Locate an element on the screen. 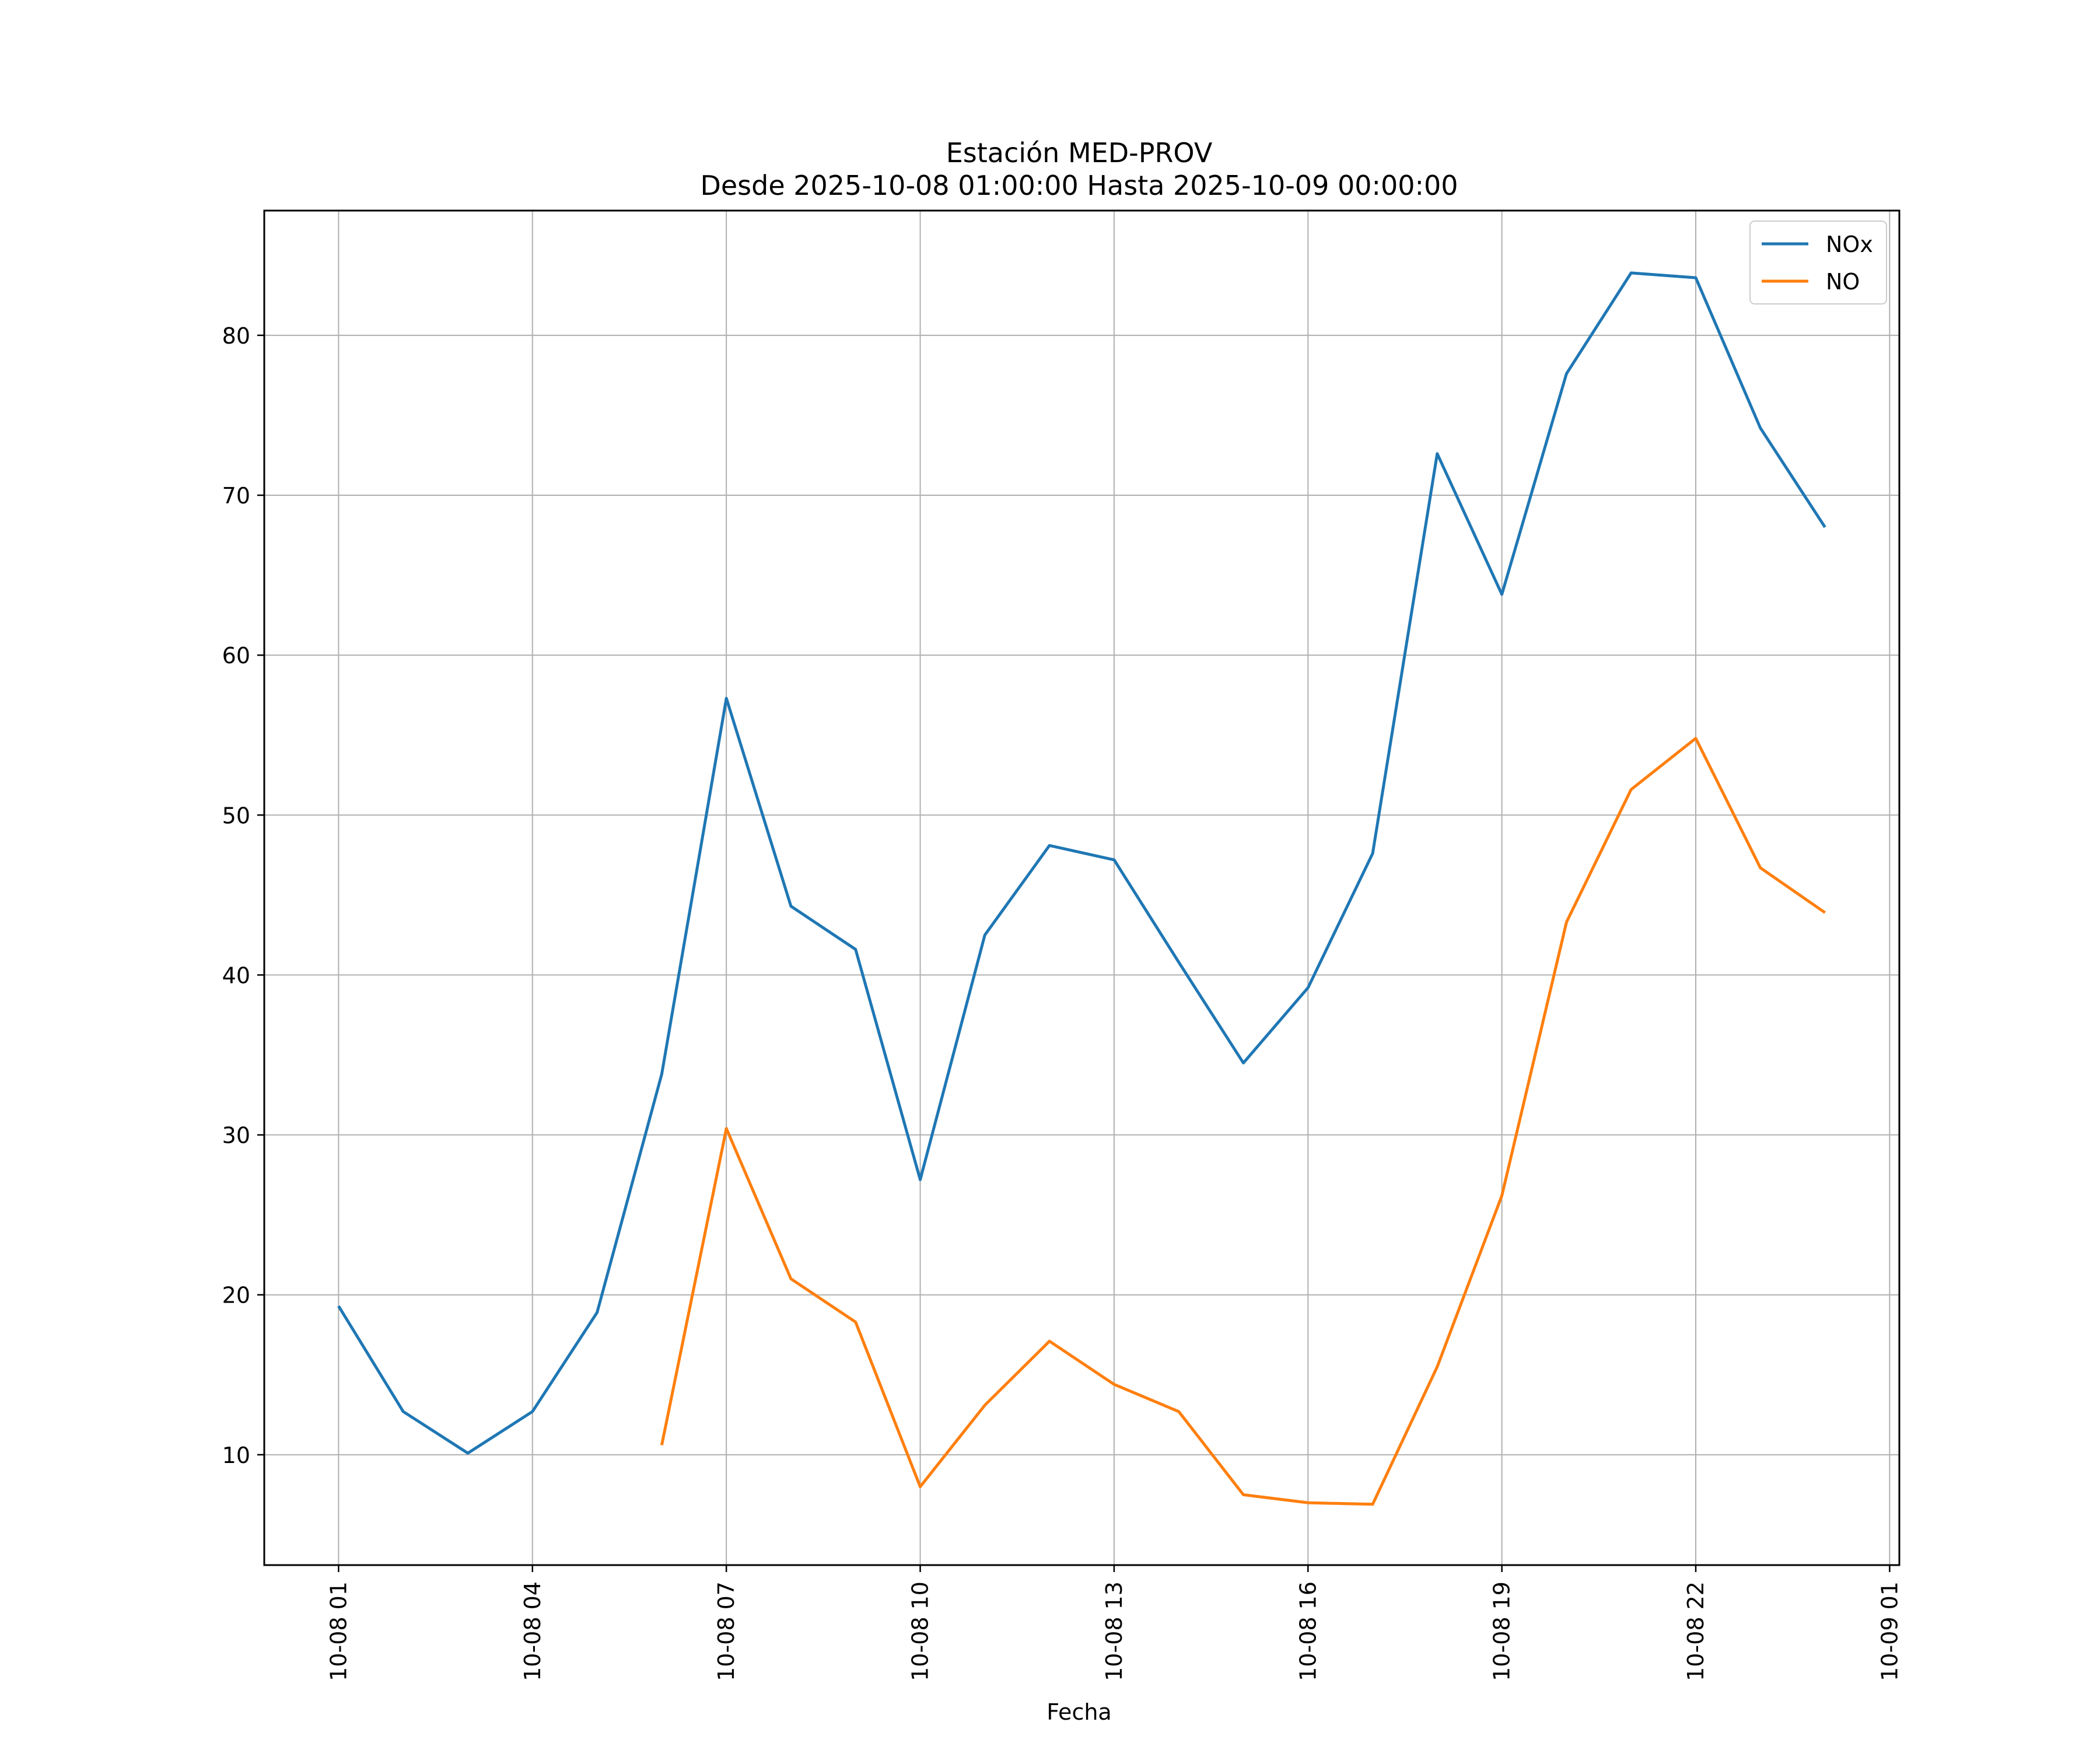  y-tick-label: 30 is located at coordinates (236, 1136).